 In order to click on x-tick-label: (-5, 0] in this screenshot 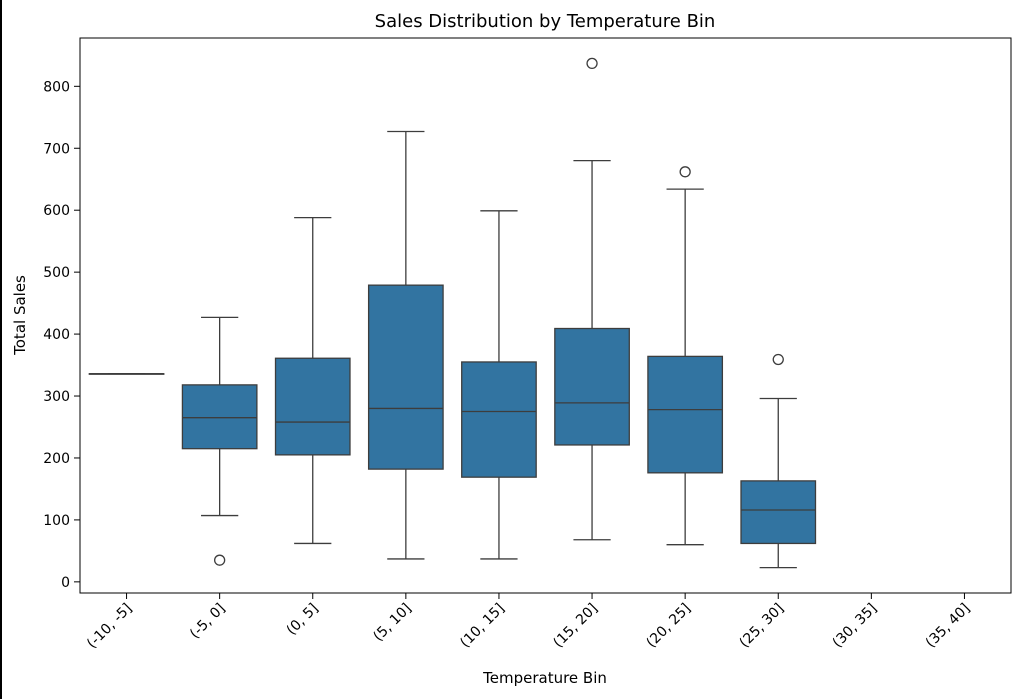, I will do `click(208, 622)`.